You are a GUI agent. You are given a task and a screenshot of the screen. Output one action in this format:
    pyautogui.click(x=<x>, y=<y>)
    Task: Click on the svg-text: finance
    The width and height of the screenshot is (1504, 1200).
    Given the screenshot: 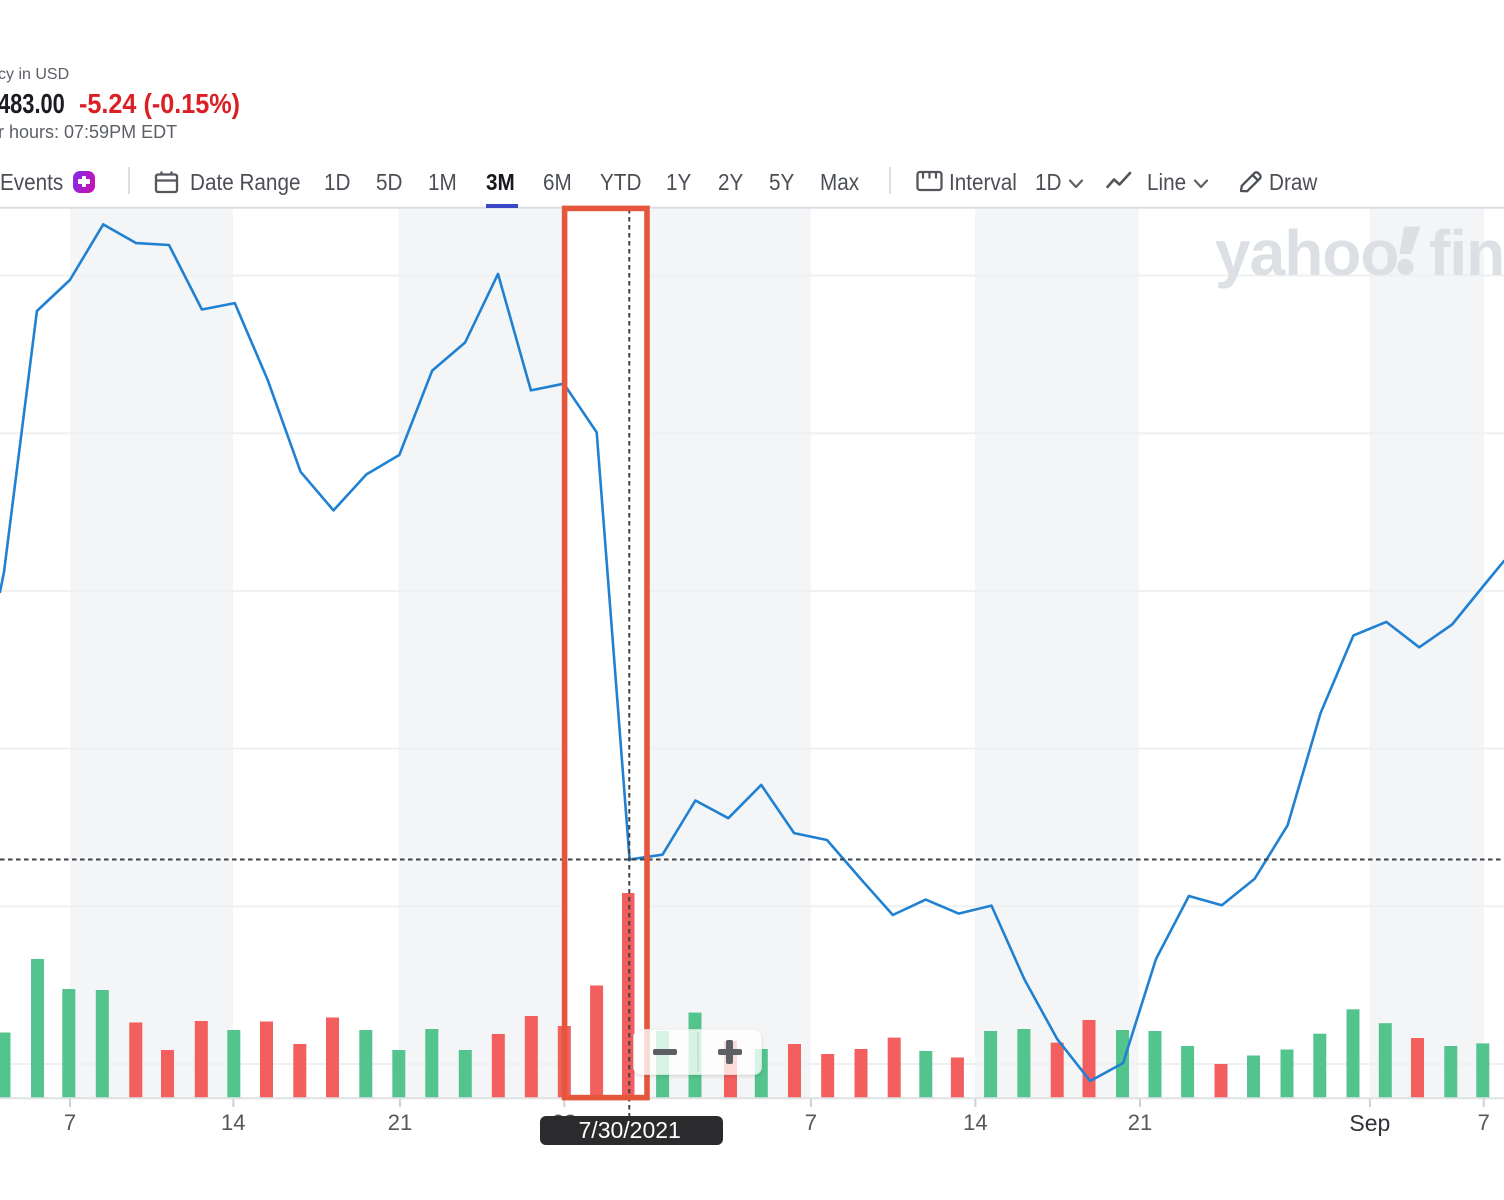 What is the action you would take?
    pyautogui.click(x=1466, y=253)
    